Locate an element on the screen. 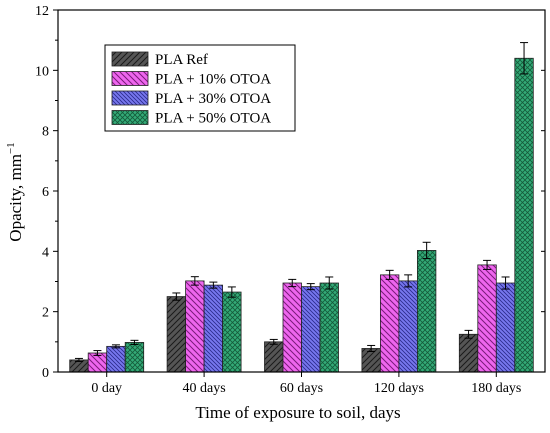  y-tick-label: 10 is located at coordinates (42, 71).